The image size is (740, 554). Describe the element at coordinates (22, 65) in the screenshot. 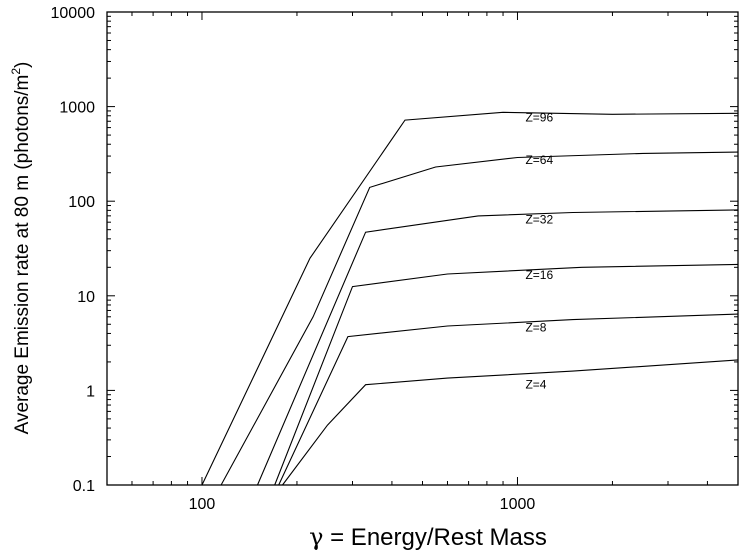

I see `y-axis-label-close: )` at that location.